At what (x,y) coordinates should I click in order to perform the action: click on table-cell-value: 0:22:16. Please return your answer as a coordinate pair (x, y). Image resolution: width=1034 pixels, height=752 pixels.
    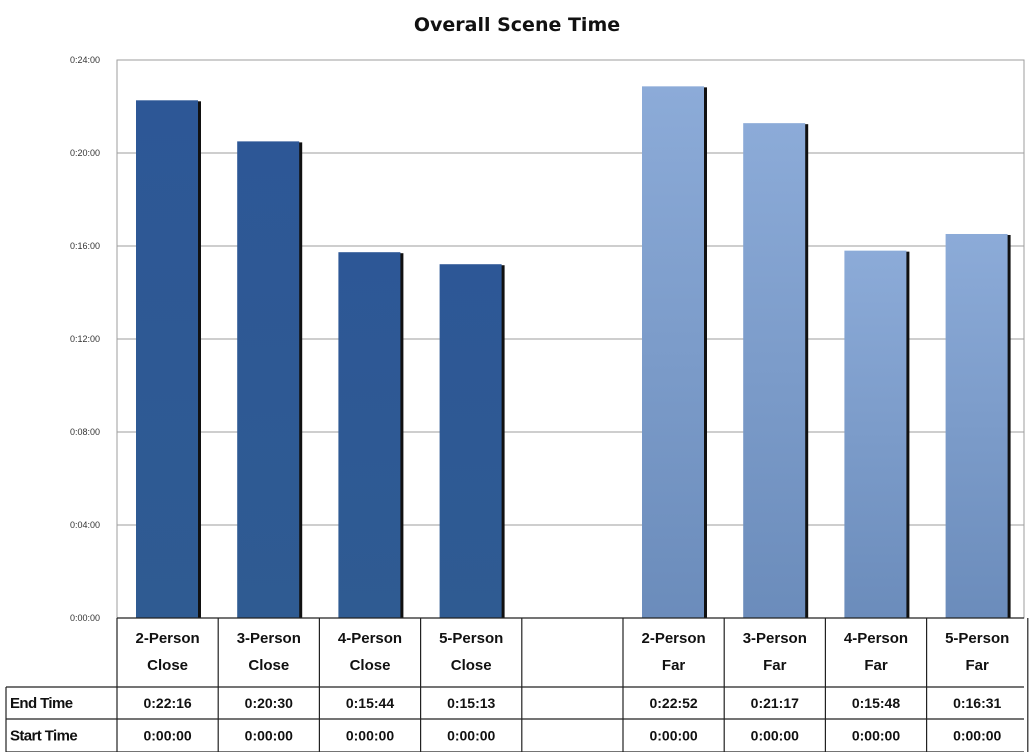
    Looking at the image, I should click on (167, 703).